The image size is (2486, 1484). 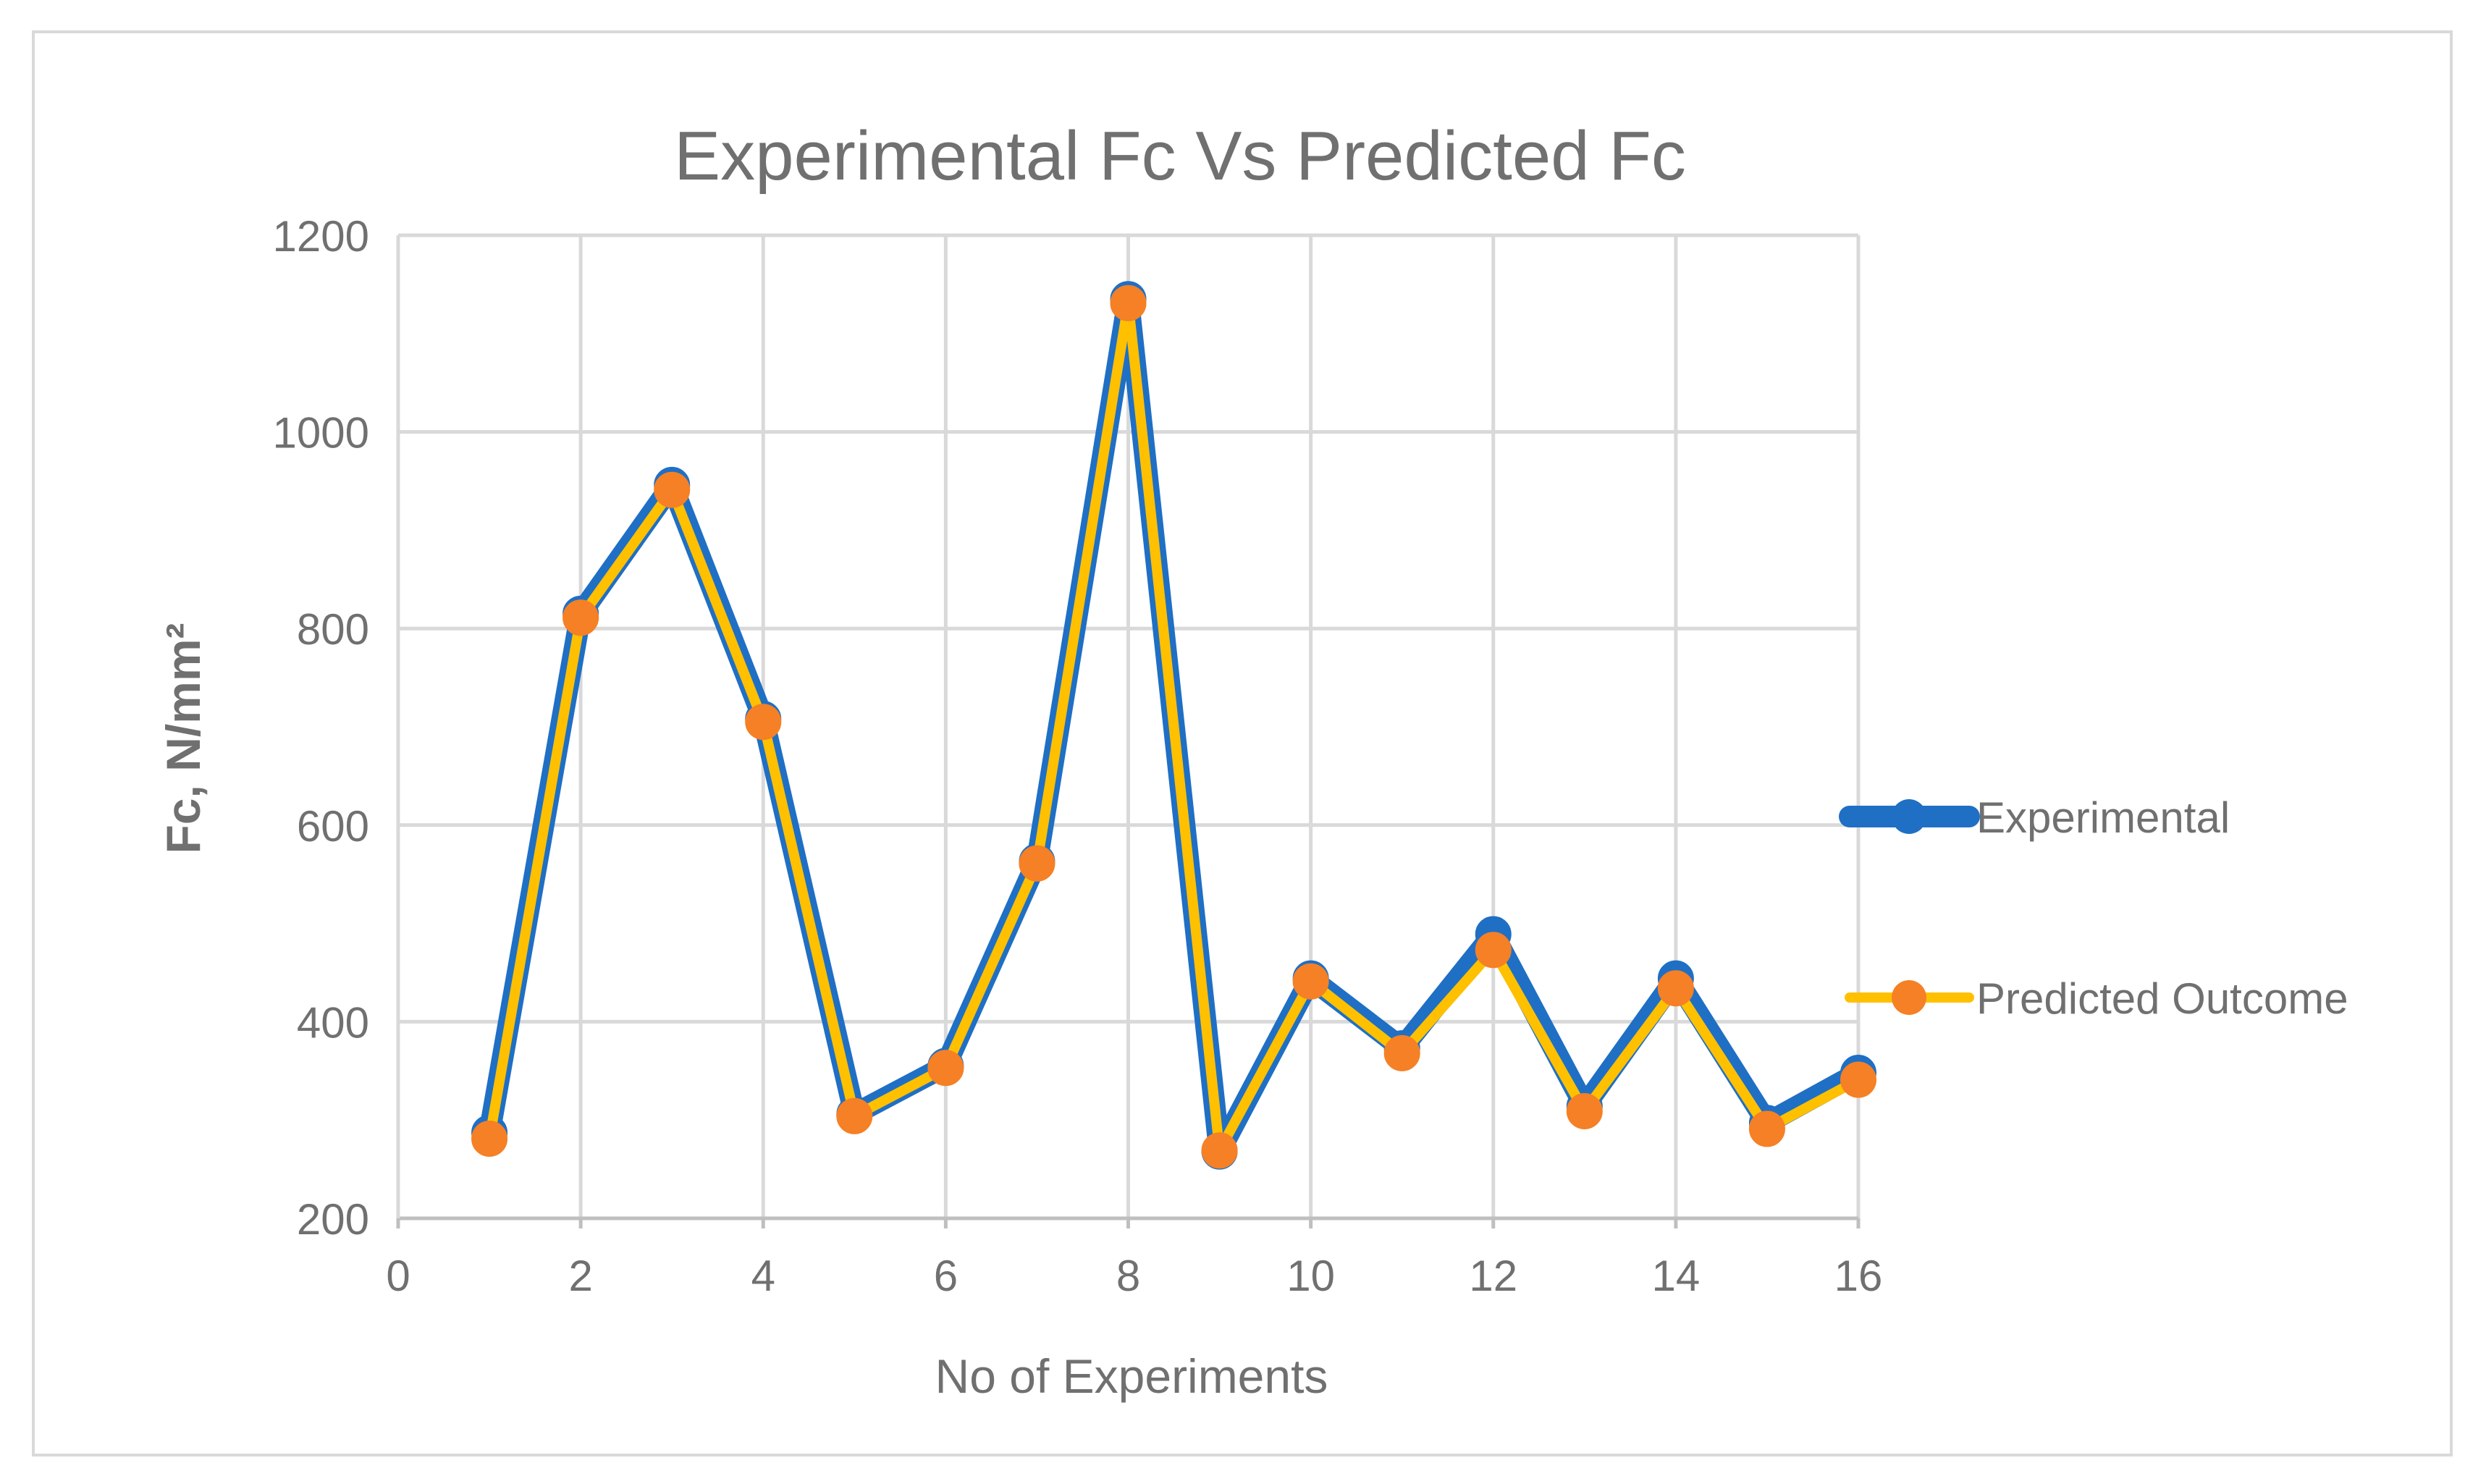 I want to click on legend-item: Predicted Outcome, so click(x=2096, y=998).